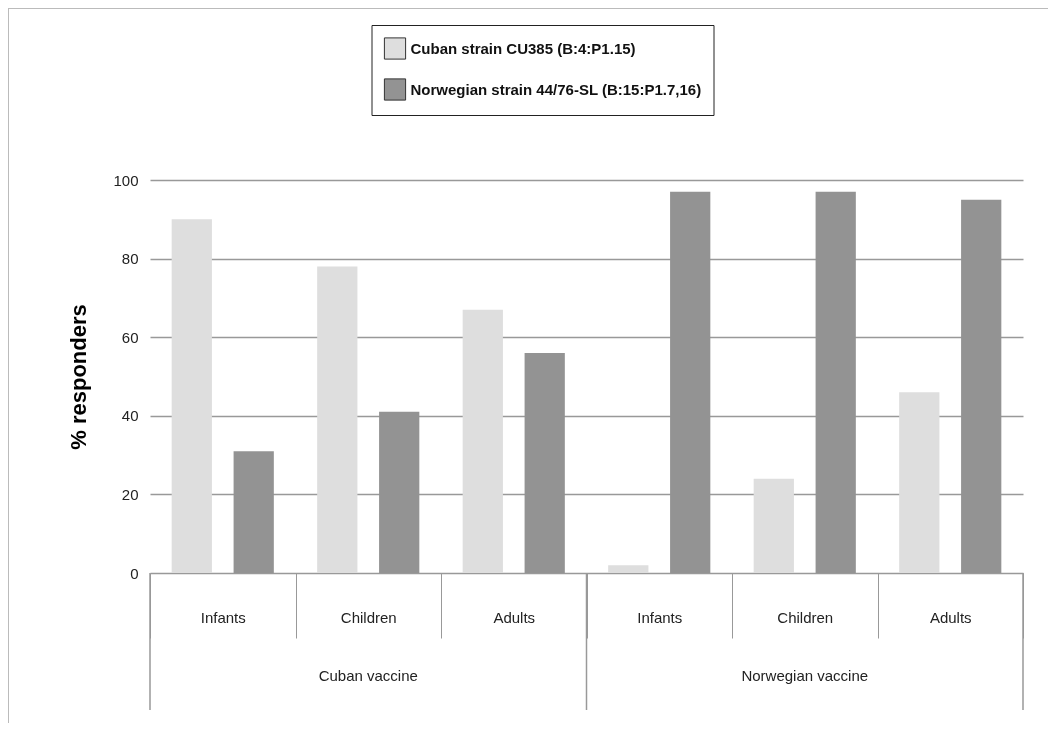 This screenshot has height=733, width=1060. What do you see at coordinates (556, 89) in the screenshot?
I see `legend-label: Norwegian strain 44/76-SL (B:15:P1.7,16)` at bounding box center [556, 89].